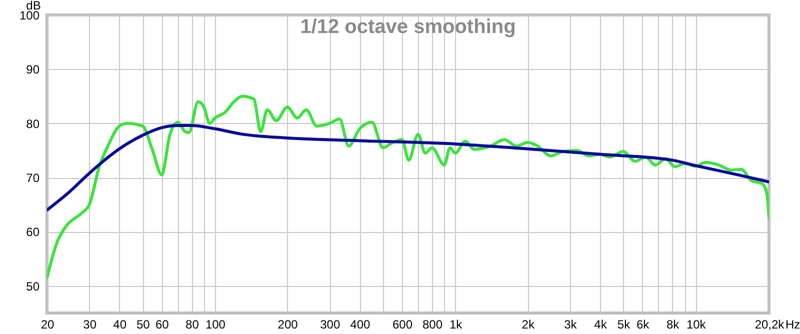 This screenshot has height=334, width=800. What do you see at coordinates (571, 325) in the screenshot?
I see `x-tick-label: 3k` at bounding box center [571, 325].